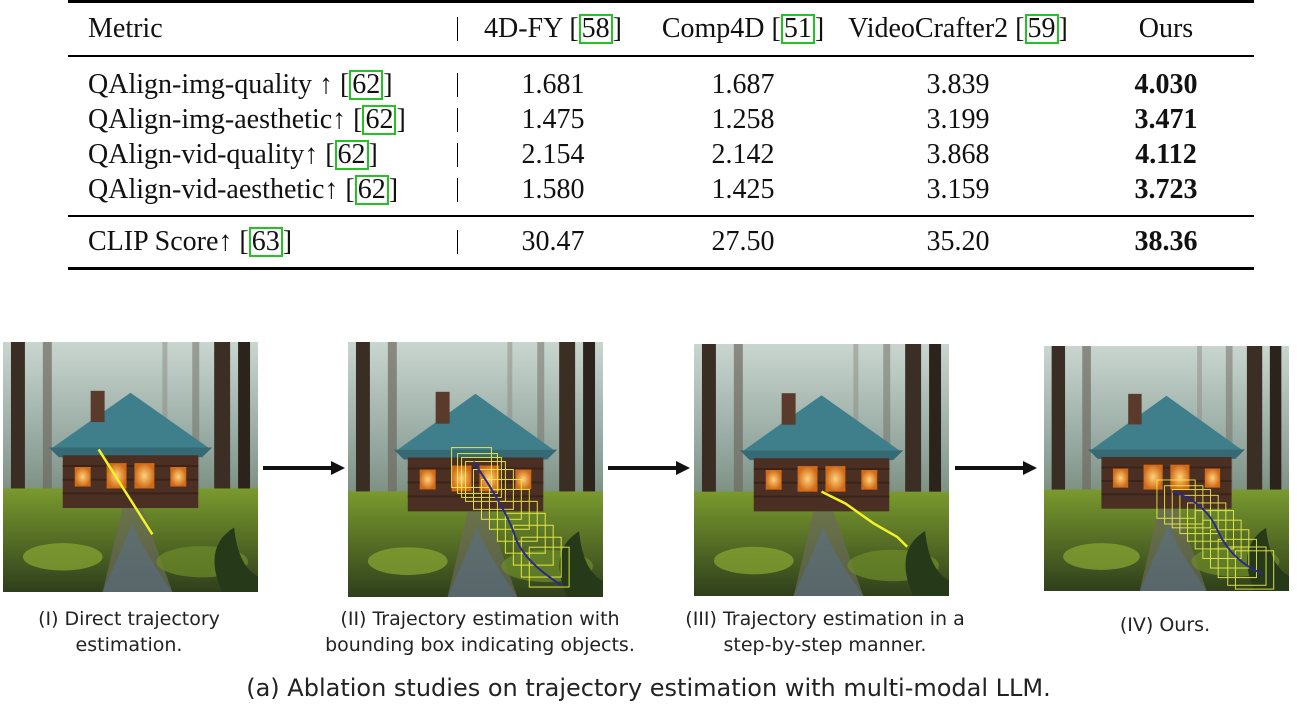 This screenshot has height=708, width=1297. What do you see at coordinates (661, 242) in the screenshot?
I see `table-row-clip: CLIP Score↑ [63] 30.47 27.50 35.20 38.36` at bounding box center [661, 242].